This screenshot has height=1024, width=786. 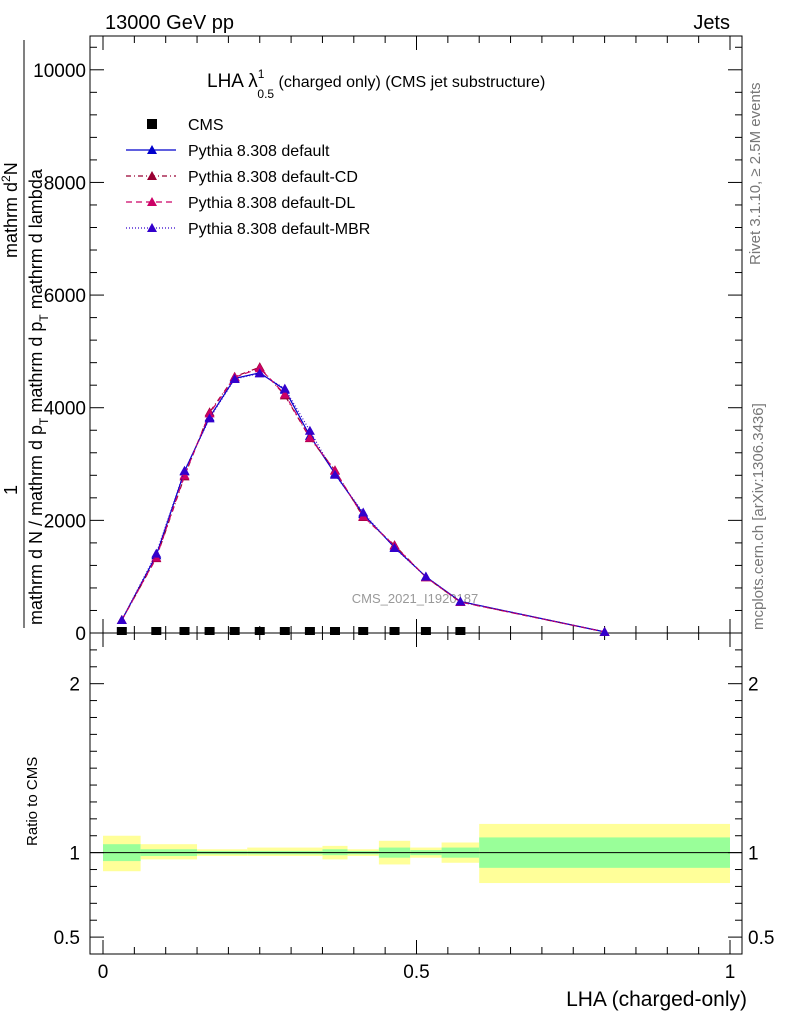 I want to click on main-y-tick-label: 6000, so click(x=65, y=296).